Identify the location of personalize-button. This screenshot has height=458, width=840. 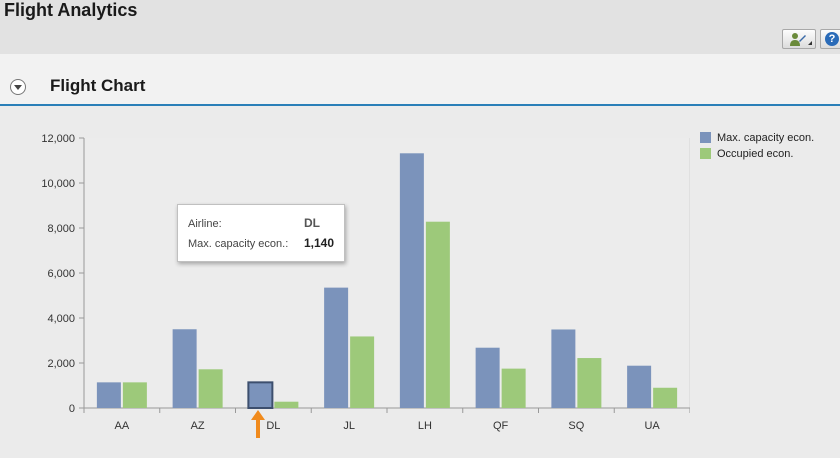
(799, 39).